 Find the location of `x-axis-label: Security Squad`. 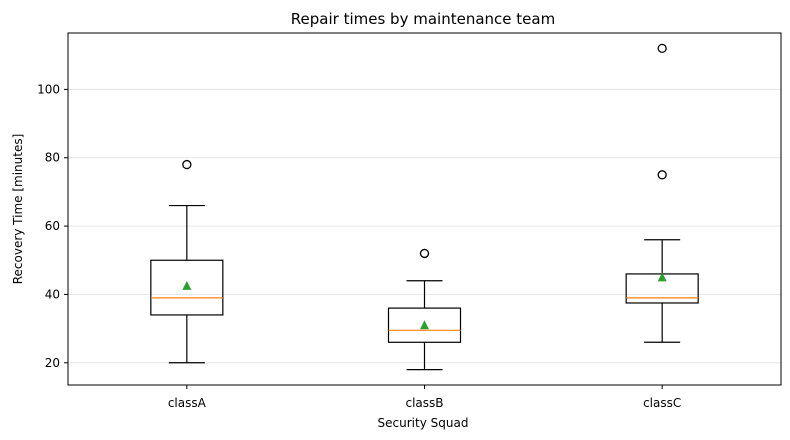

x-axis-label: Security Squad is located at coordinates (423, 423).